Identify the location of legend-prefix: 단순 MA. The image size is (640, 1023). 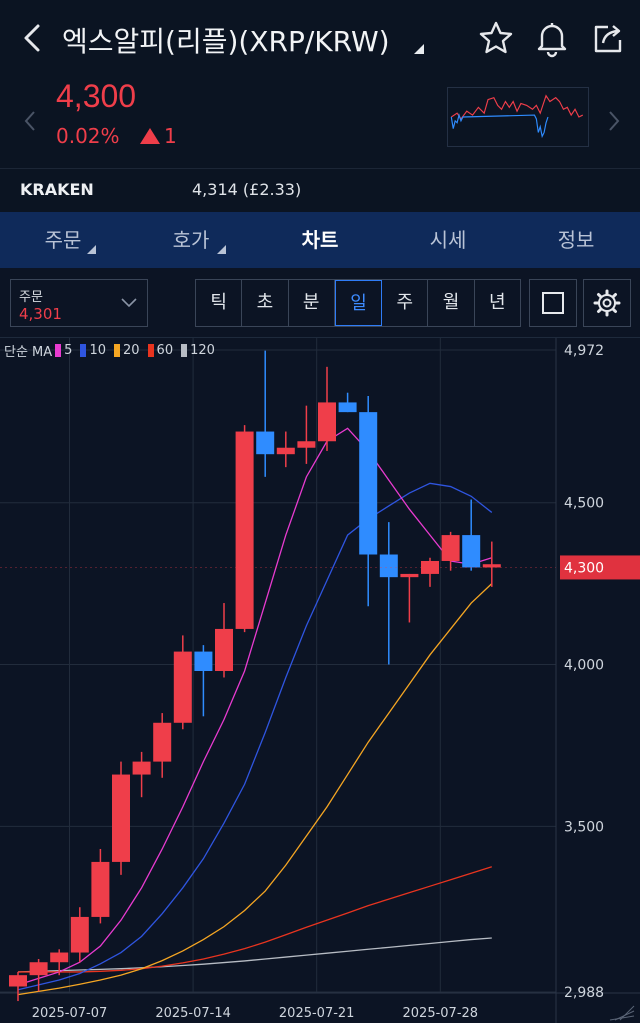
(28, 352).